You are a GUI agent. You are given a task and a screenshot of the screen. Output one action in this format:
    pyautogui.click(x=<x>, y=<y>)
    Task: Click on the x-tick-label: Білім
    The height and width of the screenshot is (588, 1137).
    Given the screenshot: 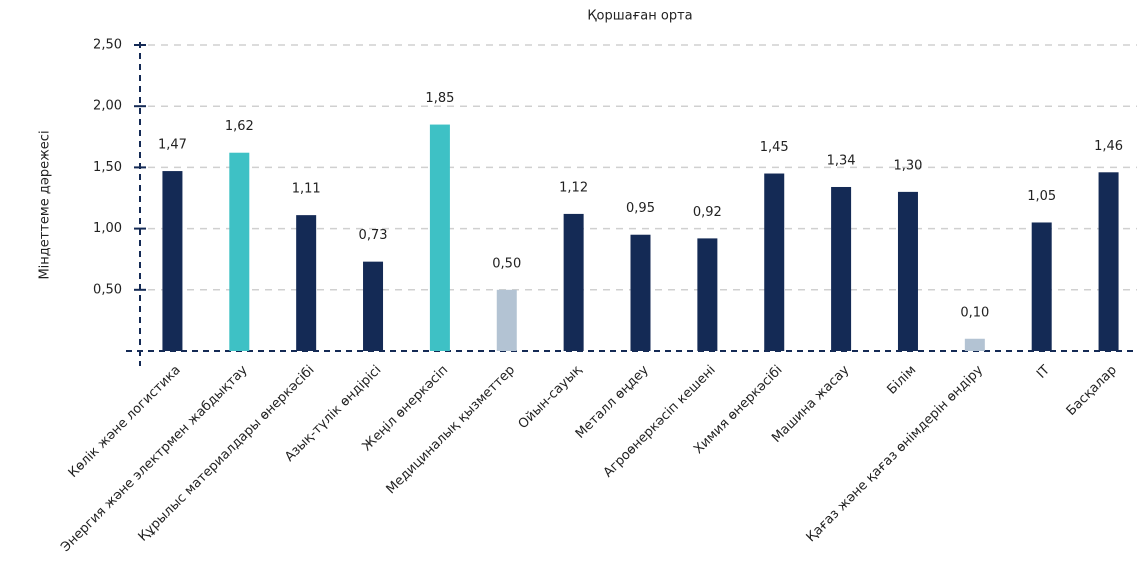 What is the action you would take?
    pyautogui.click(x=901, y=380)
    